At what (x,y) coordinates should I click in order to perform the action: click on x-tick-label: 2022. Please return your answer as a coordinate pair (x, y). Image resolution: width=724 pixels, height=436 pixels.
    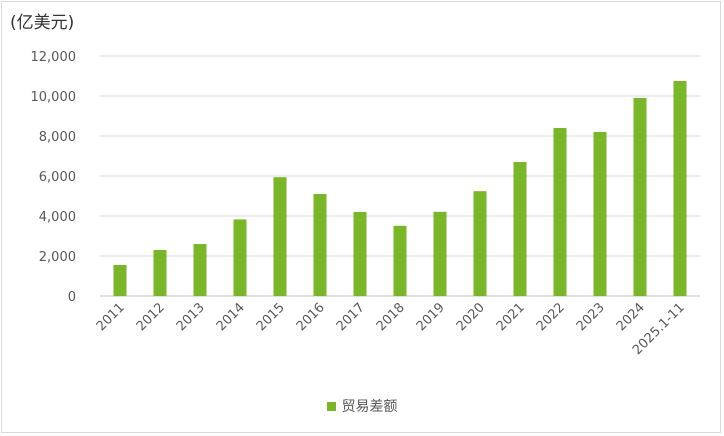
    Looking at the image, I should click on (551, 317).